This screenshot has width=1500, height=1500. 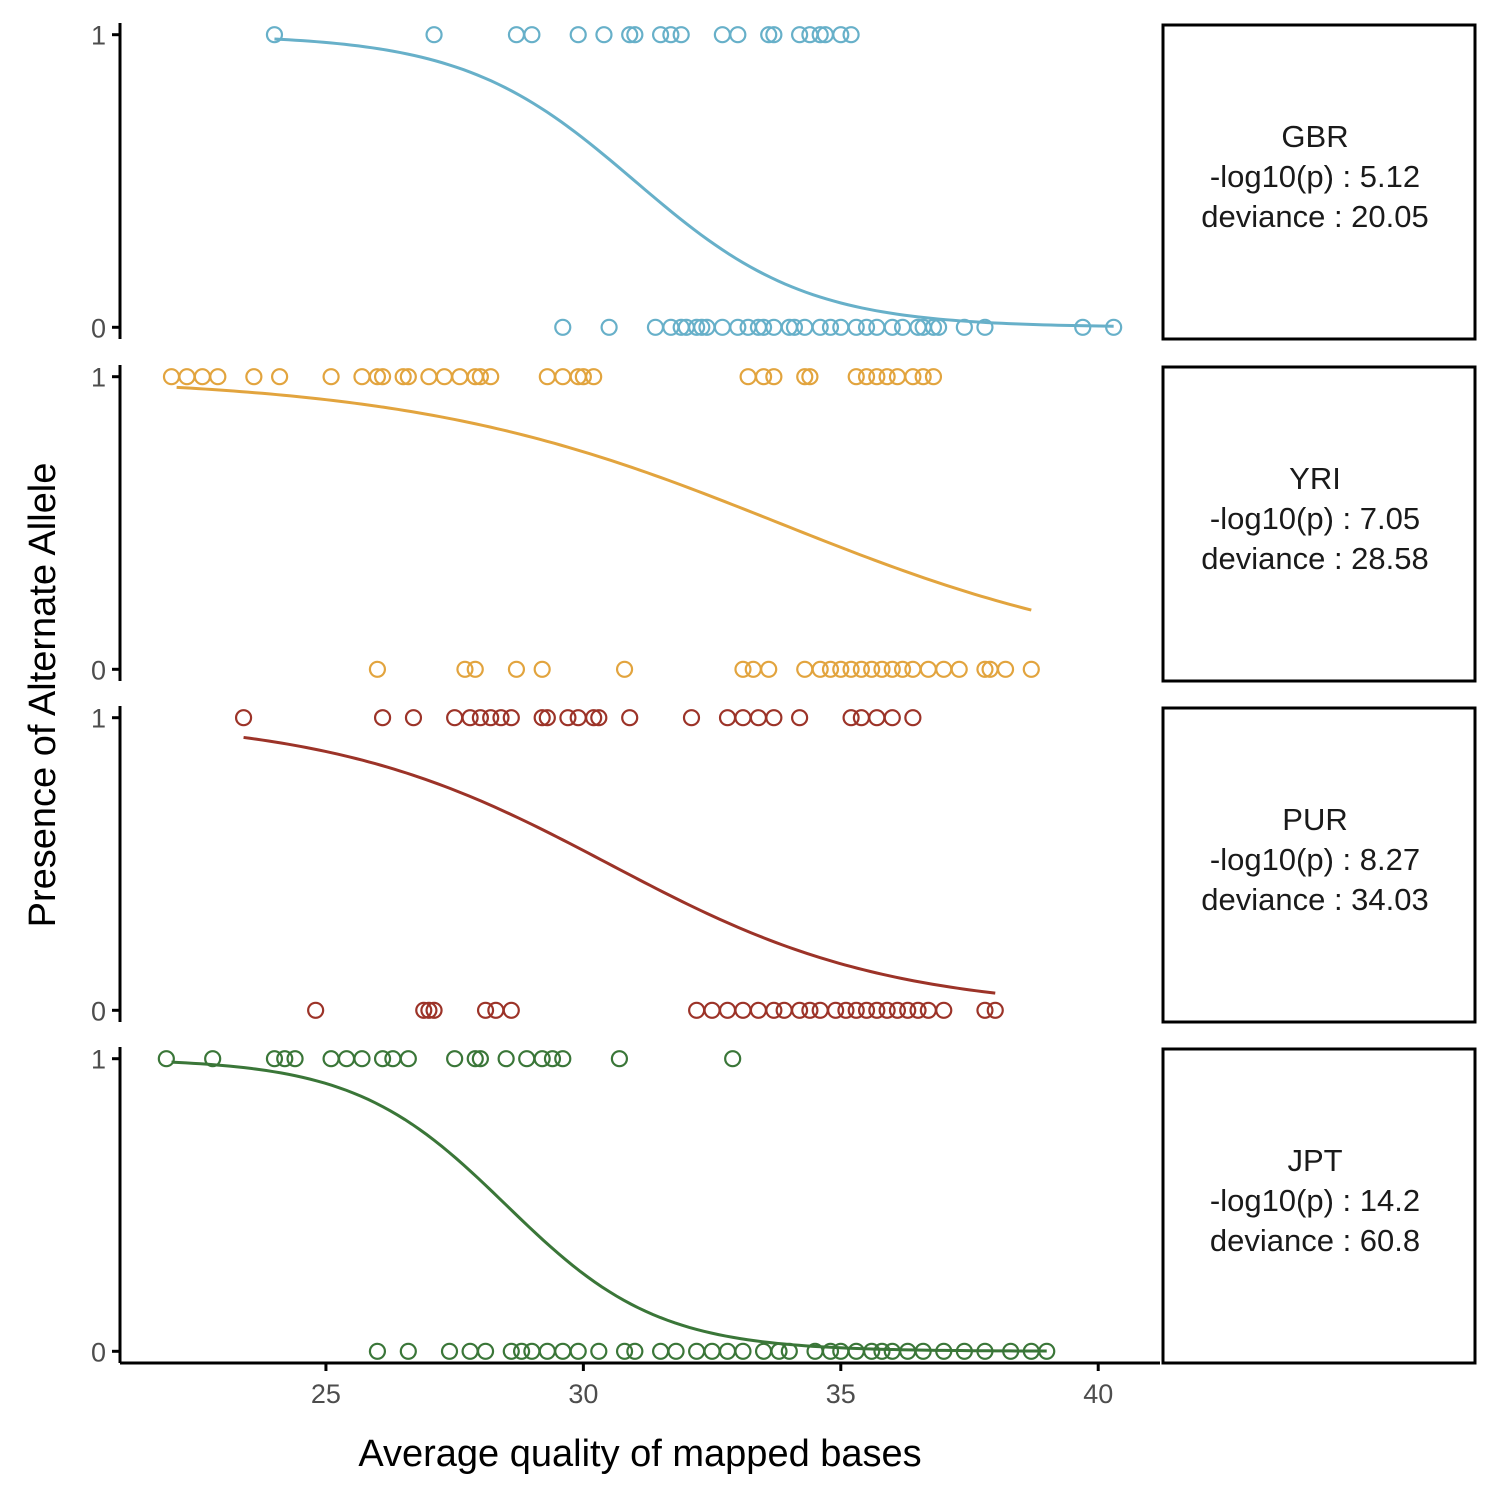 I want to click on x-tick-label: 30, so click(x=583, y=1394).